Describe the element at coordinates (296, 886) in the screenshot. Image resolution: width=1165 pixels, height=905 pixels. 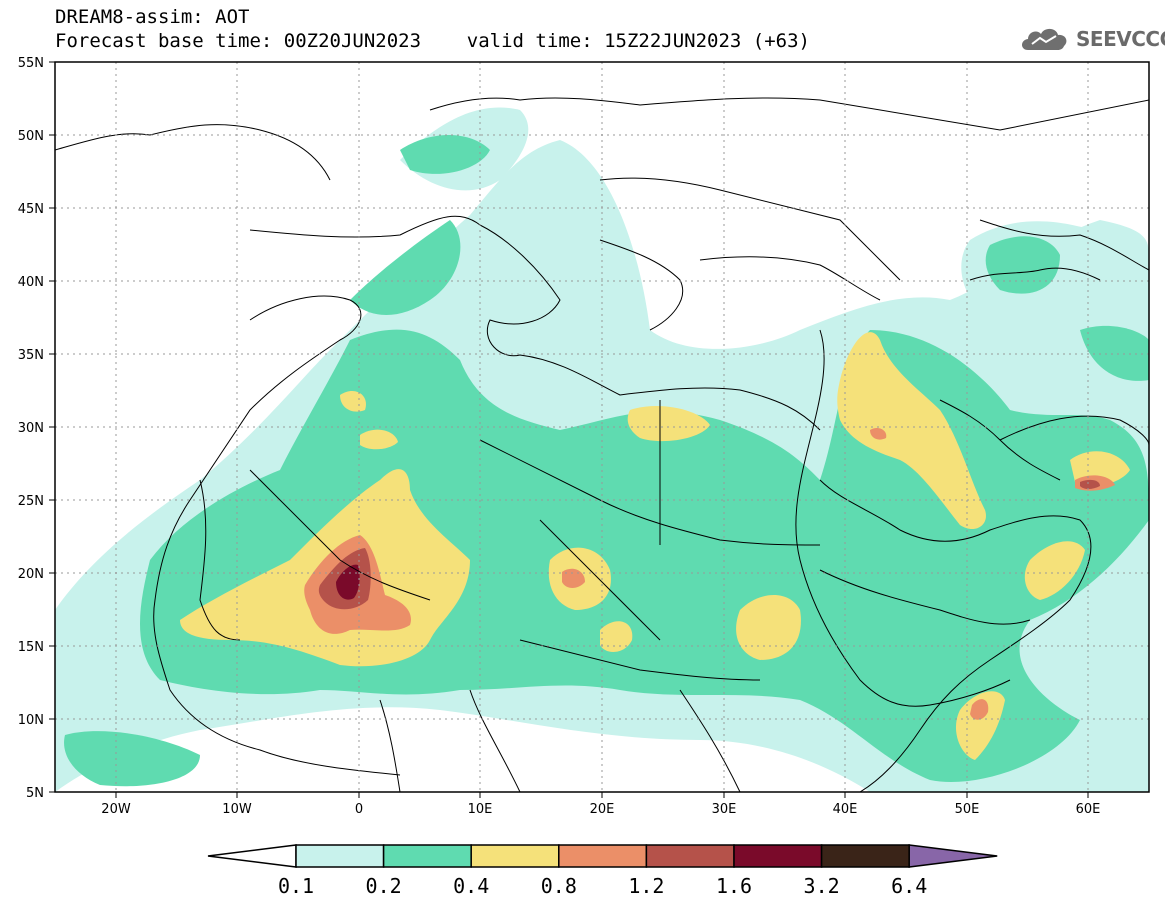
I see `colorbar-label: 0.1` at that location.